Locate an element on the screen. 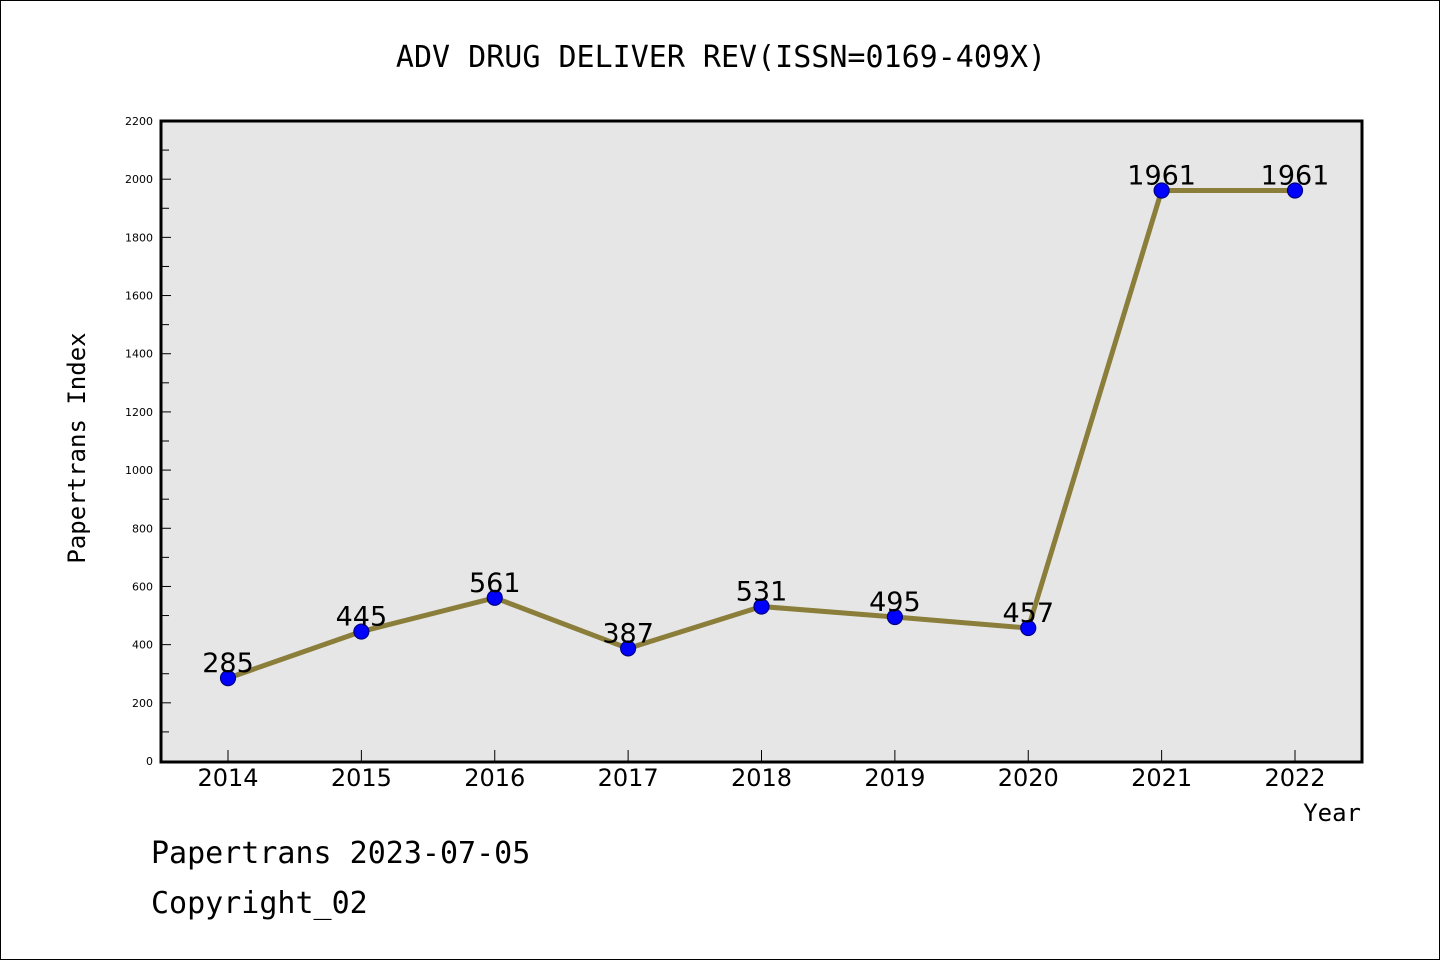 Image resolution: width=1440 pixels, height=961 pixels. y-tick-label: 1600 is located at coordinates (139, 296).